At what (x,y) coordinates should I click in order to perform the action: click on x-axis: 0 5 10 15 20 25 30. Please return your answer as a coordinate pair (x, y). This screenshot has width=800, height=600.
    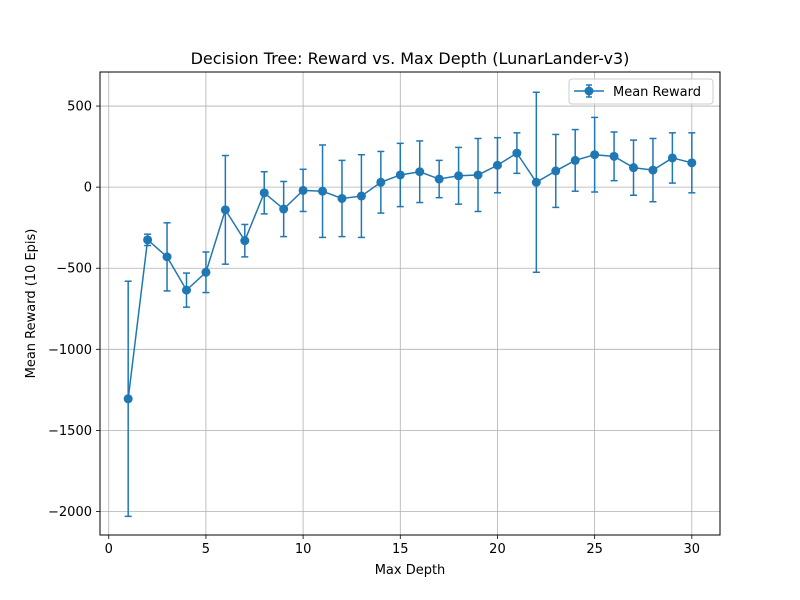
    Looking at the image, I should click on (402, 546).